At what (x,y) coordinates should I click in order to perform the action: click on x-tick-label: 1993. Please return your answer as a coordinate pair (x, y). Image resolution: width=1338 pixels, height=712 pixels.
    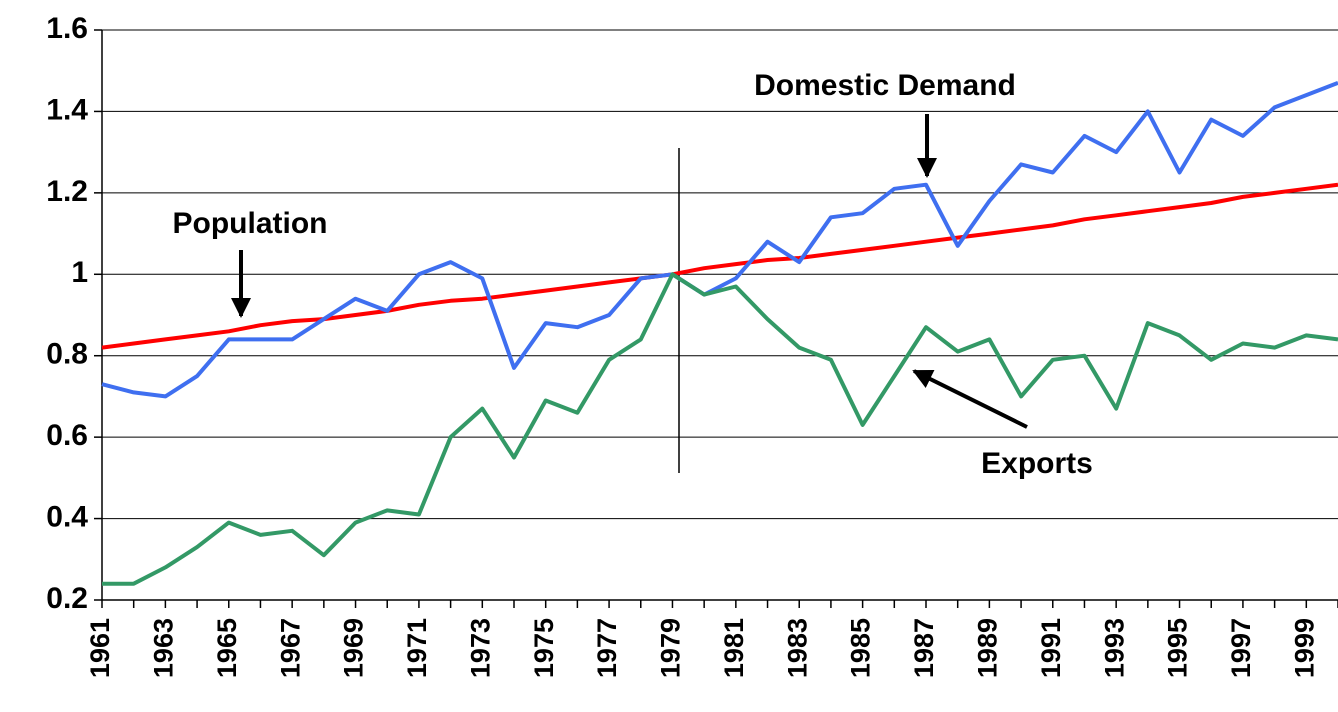
    Looking at the image, I should click on (1114, 648).